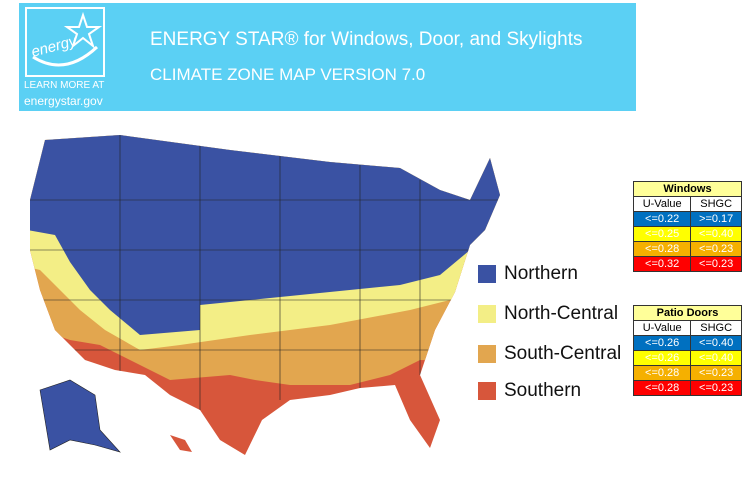 The height and width of the screenshot is (485, 748). Describe the element at coordinates (543, 390) in the screenshot. I see `legend-label: Southern` at that location.